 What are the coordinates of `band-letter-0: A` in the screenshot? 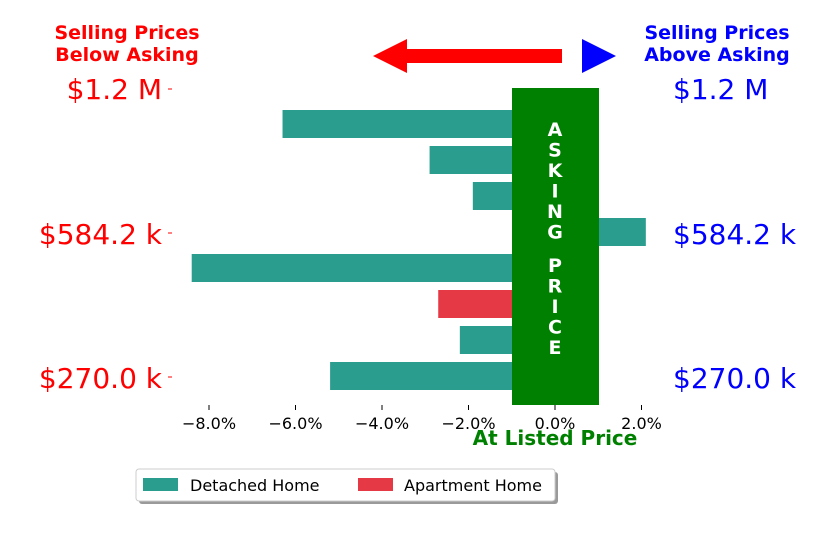 It's located at (555, 130).